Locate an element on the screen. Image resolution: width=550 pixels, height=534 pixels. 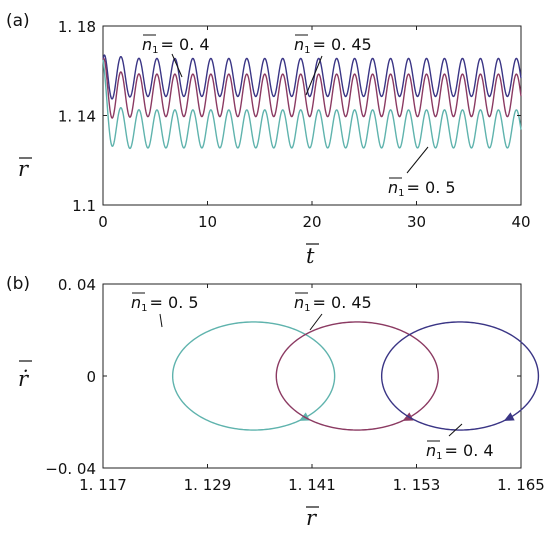
annotation-b-0-text: n1 = 0. 5 is located at coordinates (165, 303).